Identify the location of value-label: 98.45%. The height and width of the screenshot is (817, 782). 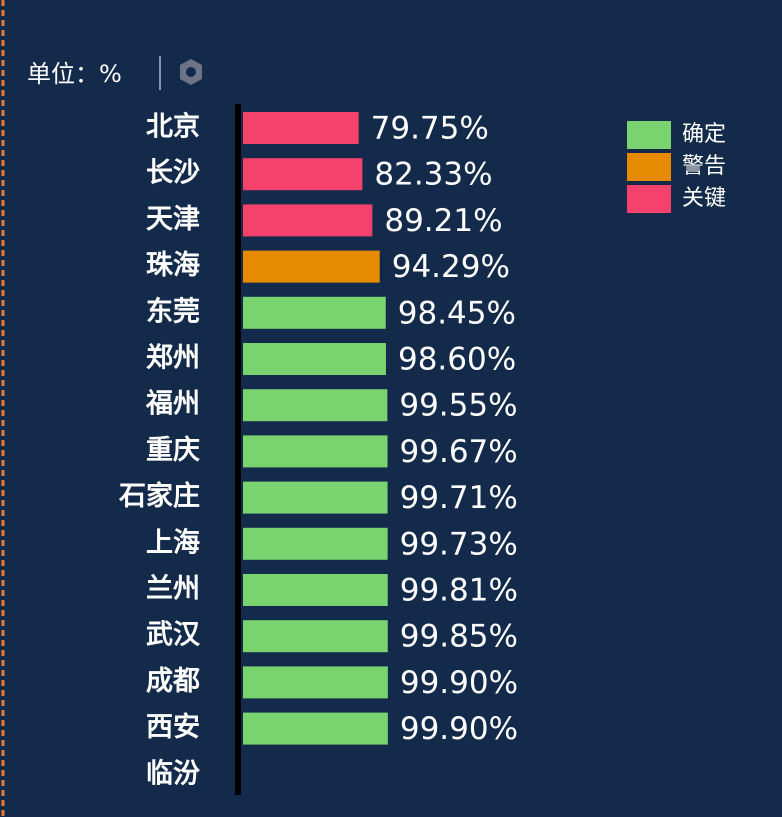
(457, 313).